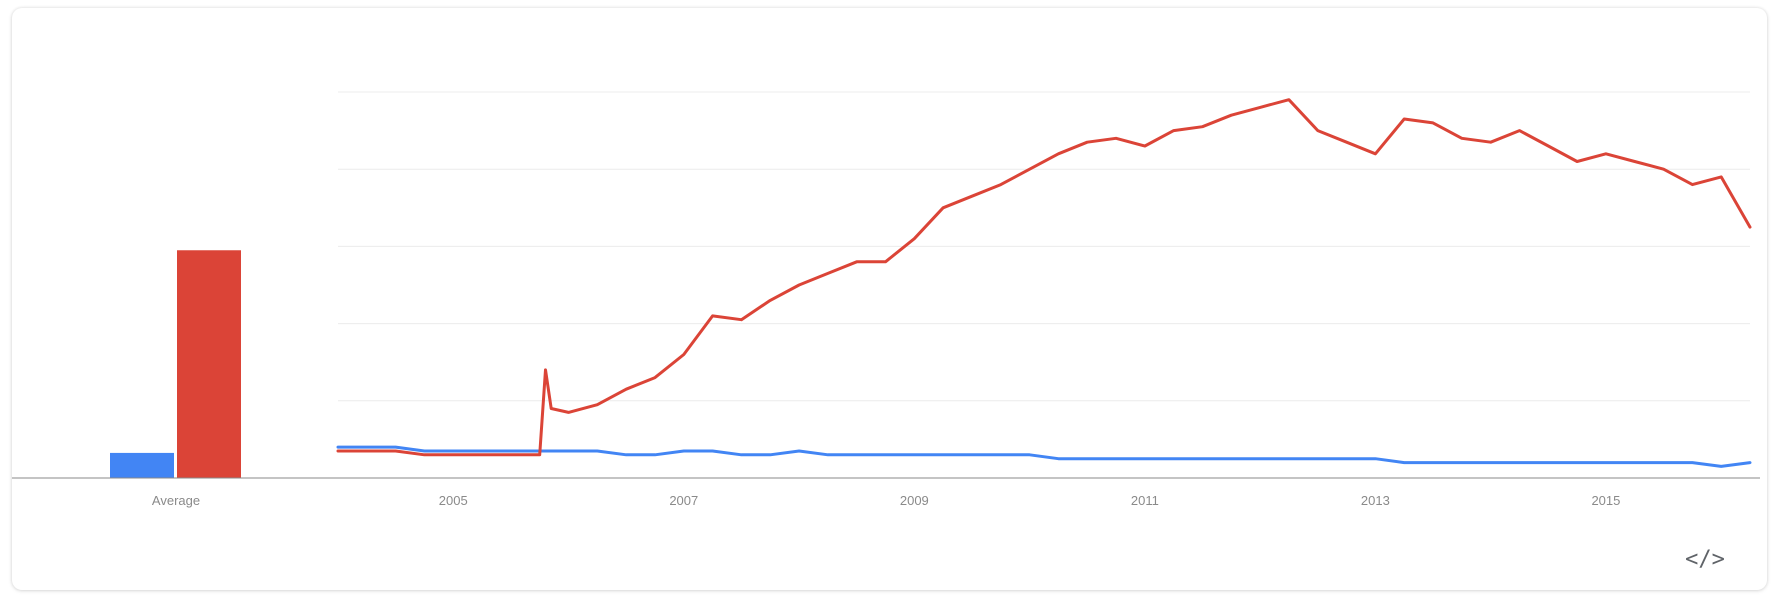  I want to click on x-tick-label-2015: 2015, so click(1605, 500).